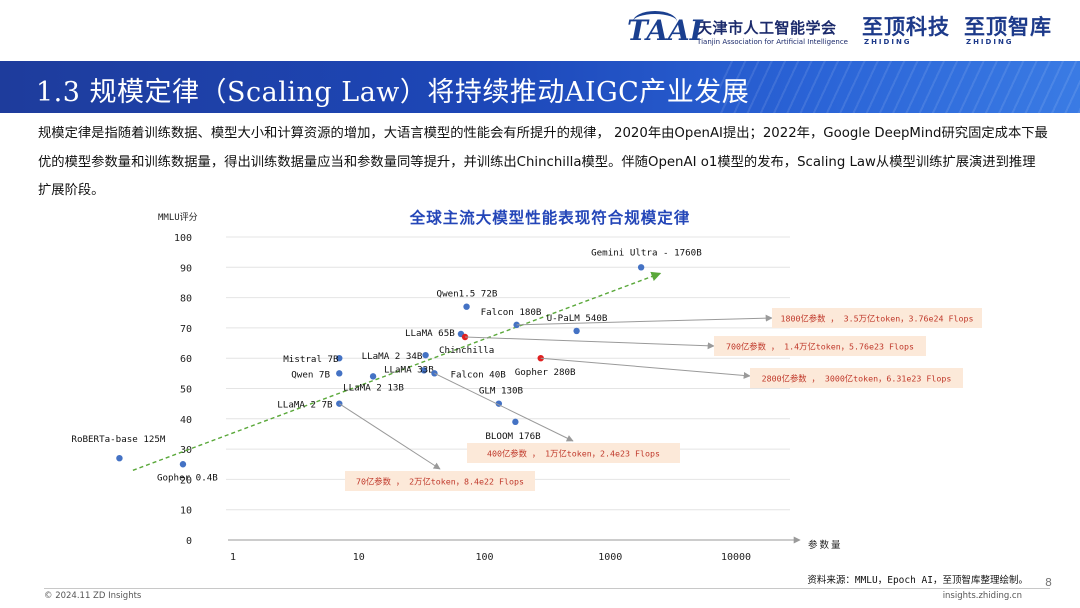  Describe the element at coordinates (425, 355) in the screenshot. I see `point-llama-2-34b` at that location.